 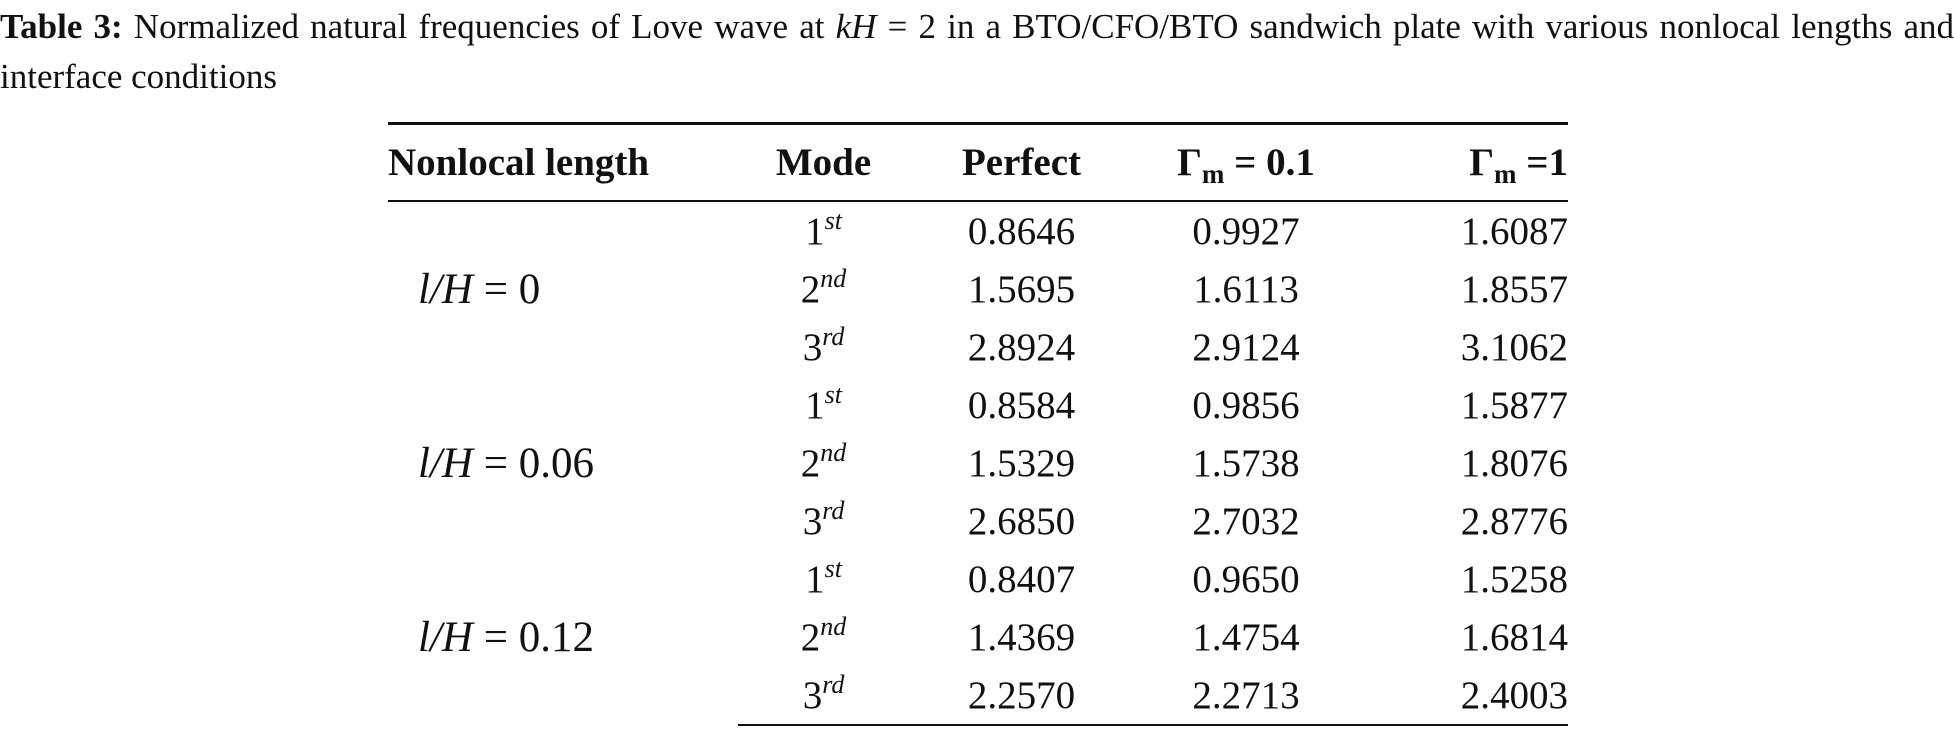 What do you see at coordinates (506, 289) in the screenshot?
I see `nonlocal-length-value: = 0` at bounding box center [506, 289].